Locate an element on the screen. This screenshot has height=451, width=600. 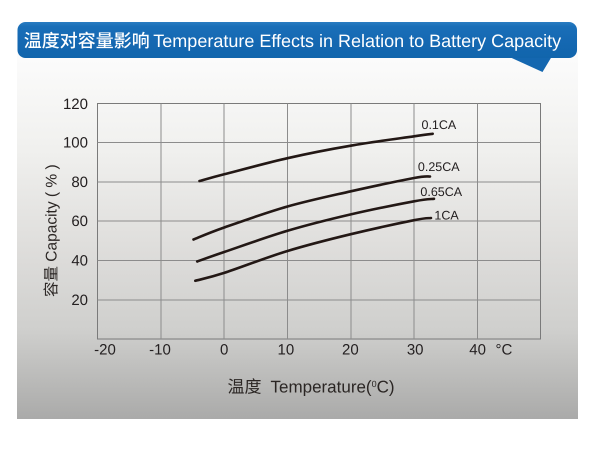
svg-text: -20 is located at coordinates (105, 350).